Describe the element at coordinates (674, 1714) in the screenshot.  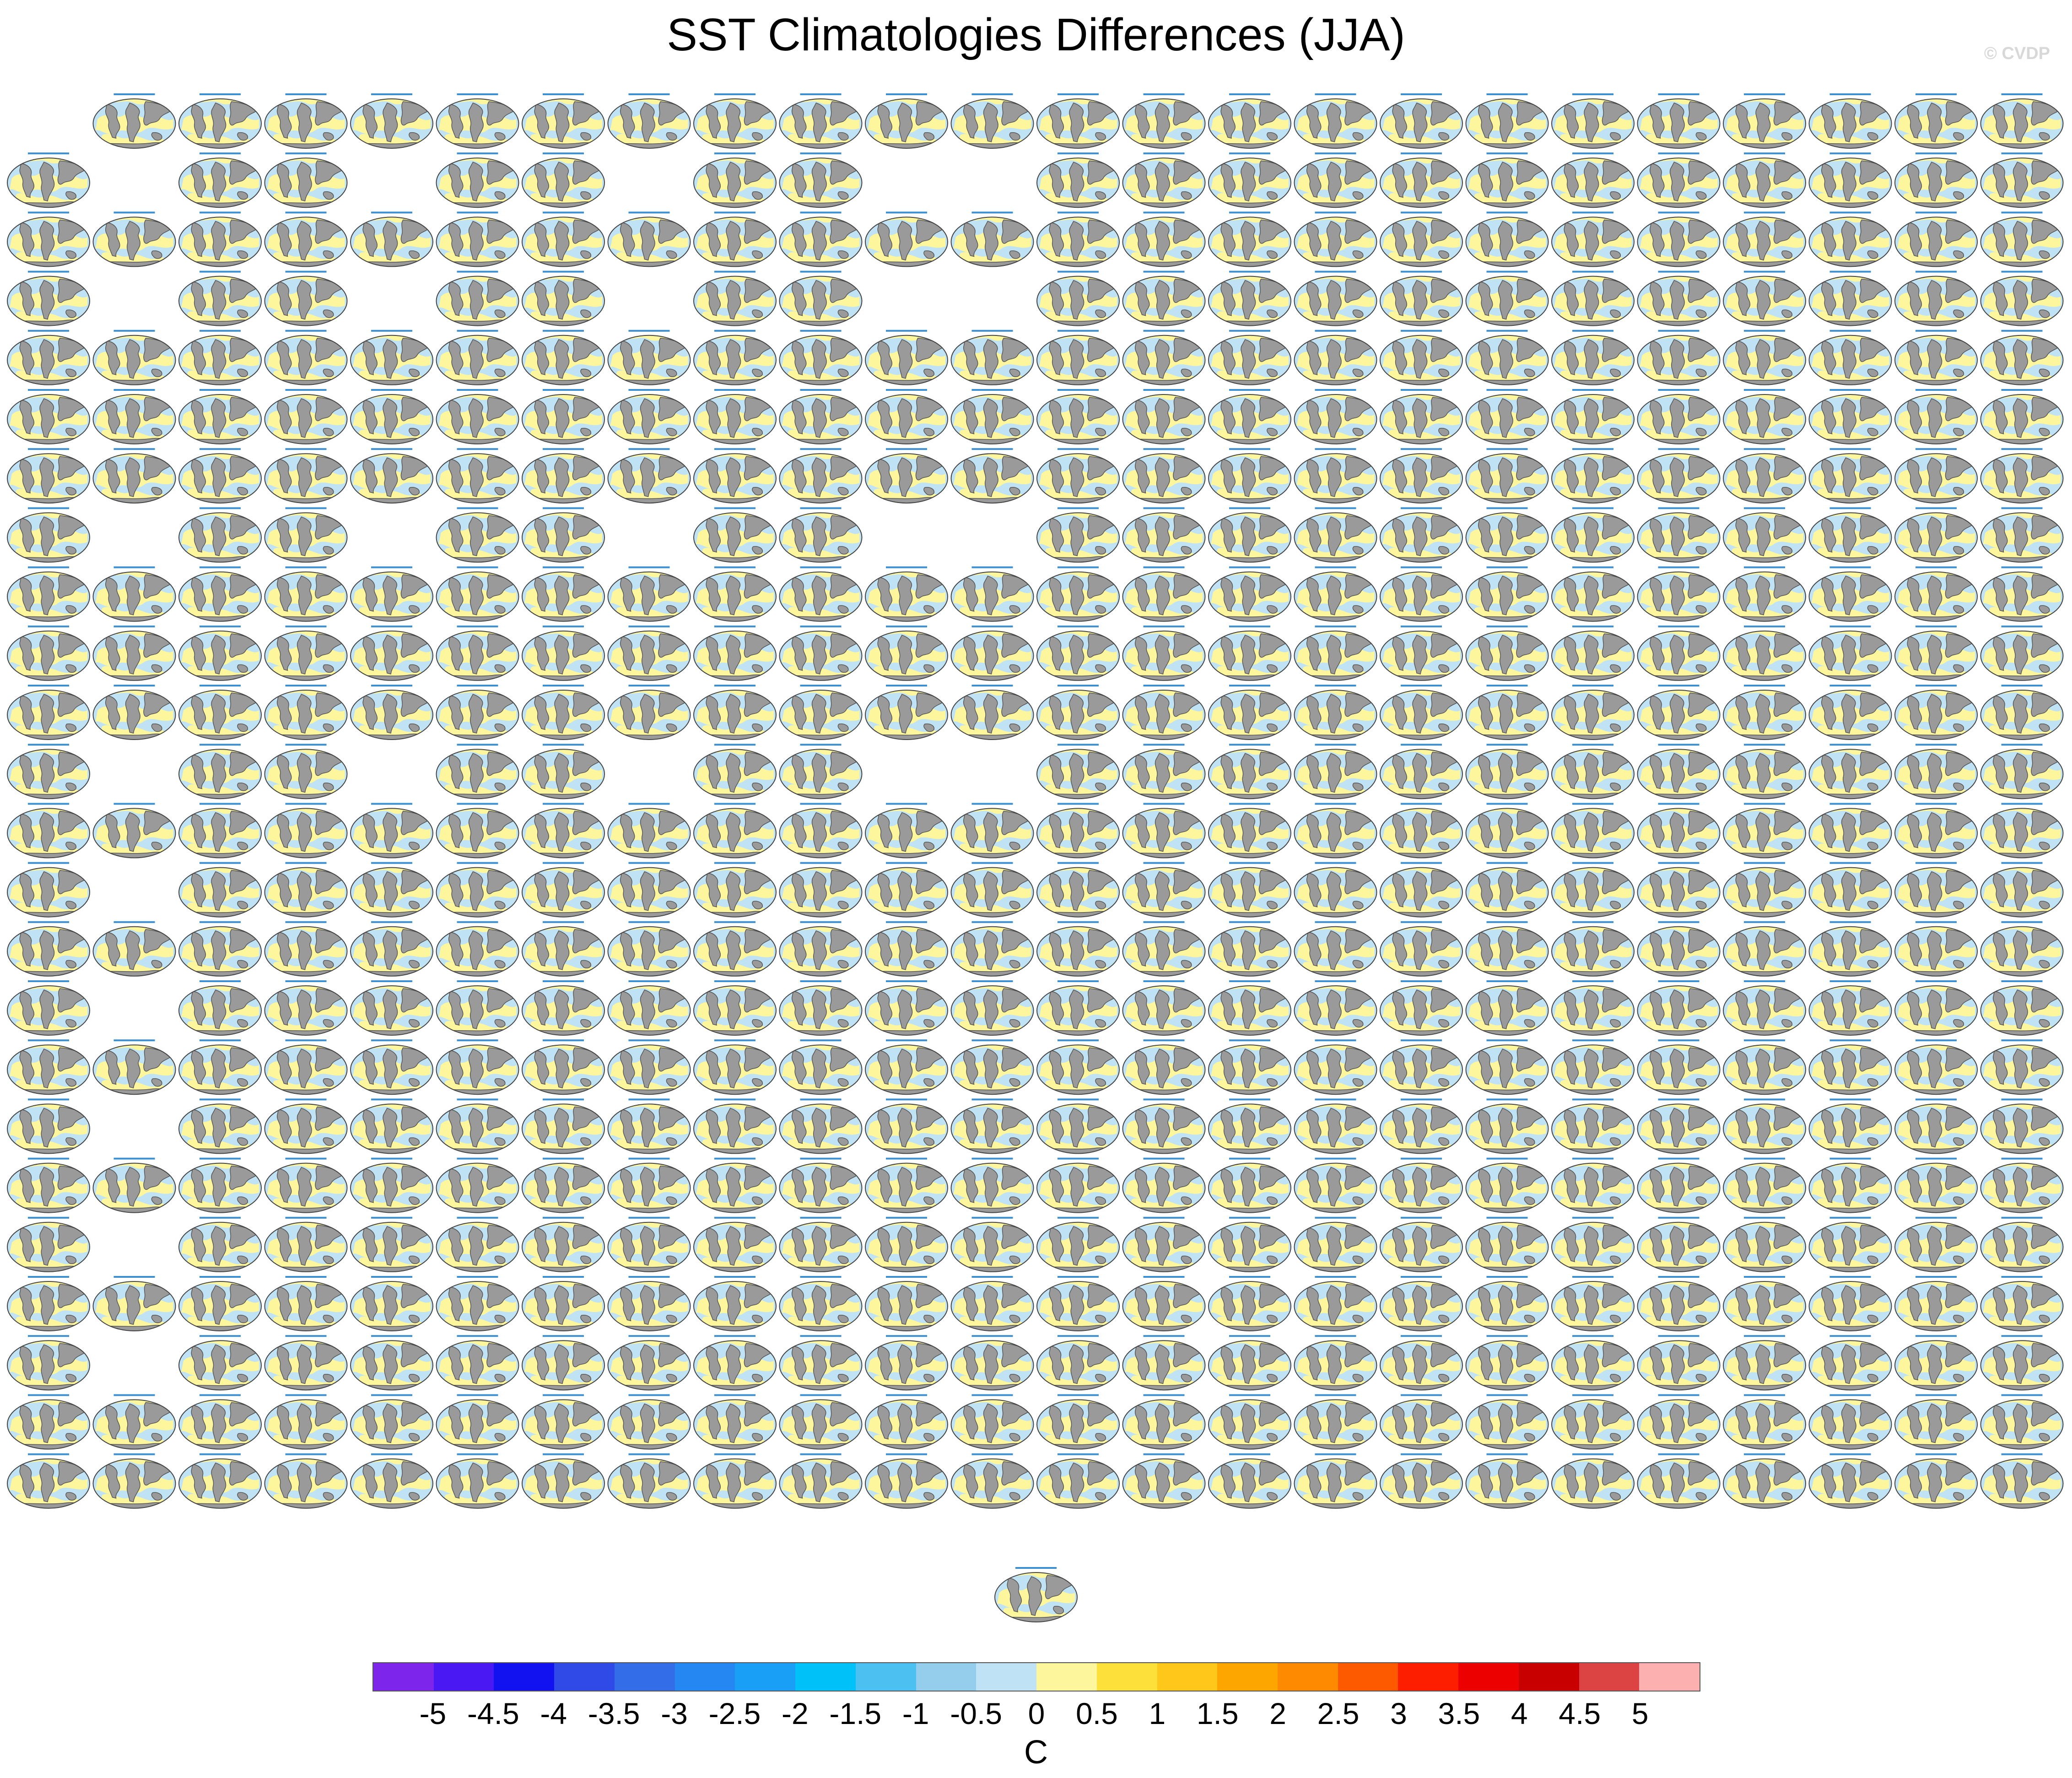
I see `colorbar-tick-label: -3` at that location.